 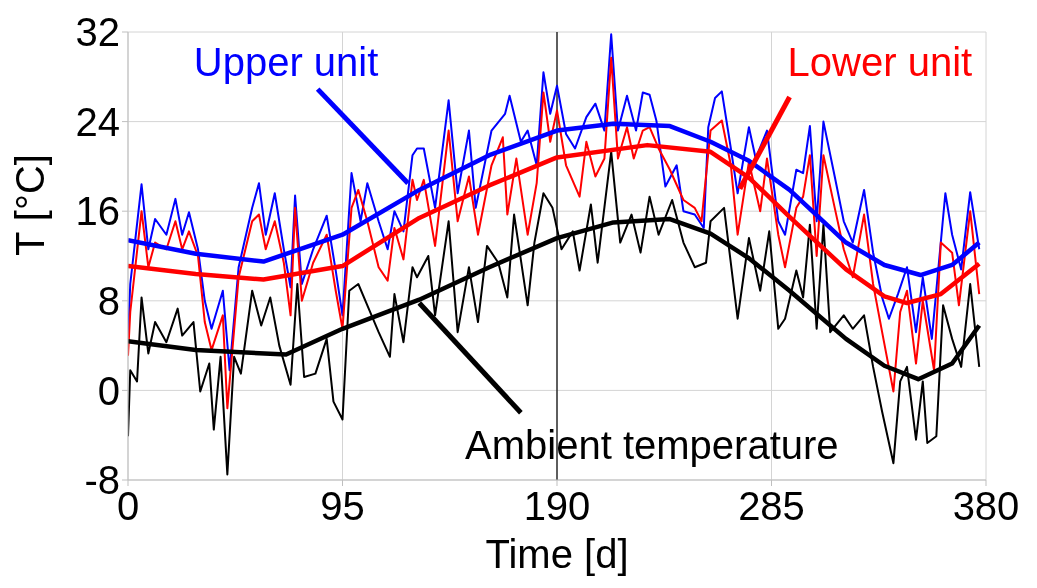 What do you see at coordinates (557, 506) in the screenshot?
I see `x-tick-label: 190` at bounding box center [557, 506].